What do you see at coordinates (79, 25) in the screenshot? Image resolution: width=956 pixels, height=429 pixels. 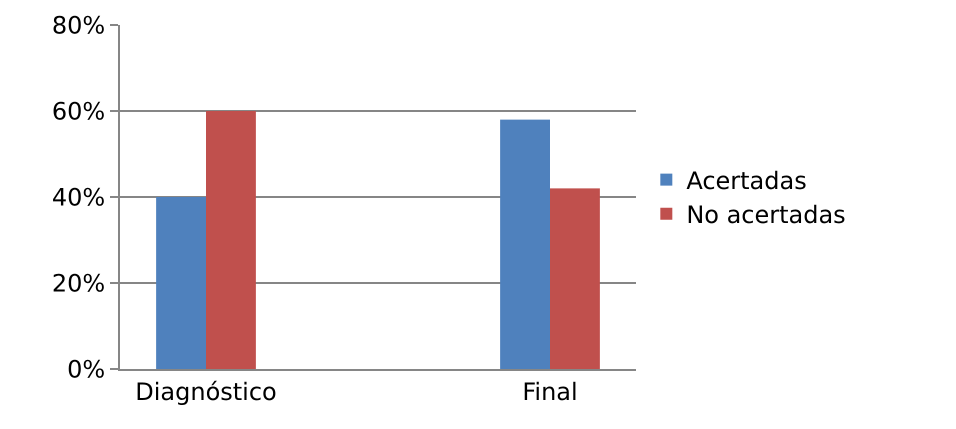 I see `y-tick-label: 80%` at bounding box center [79, 25].